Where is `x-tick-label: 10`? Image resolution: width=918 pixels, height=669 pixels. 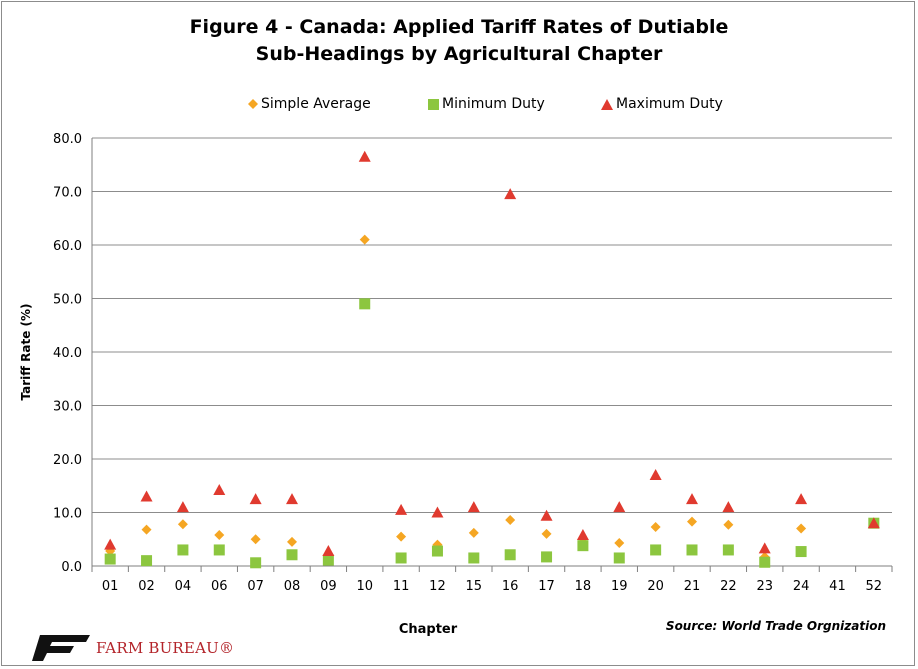
x-tick-label: 10 is located at coordinates (364, 586).